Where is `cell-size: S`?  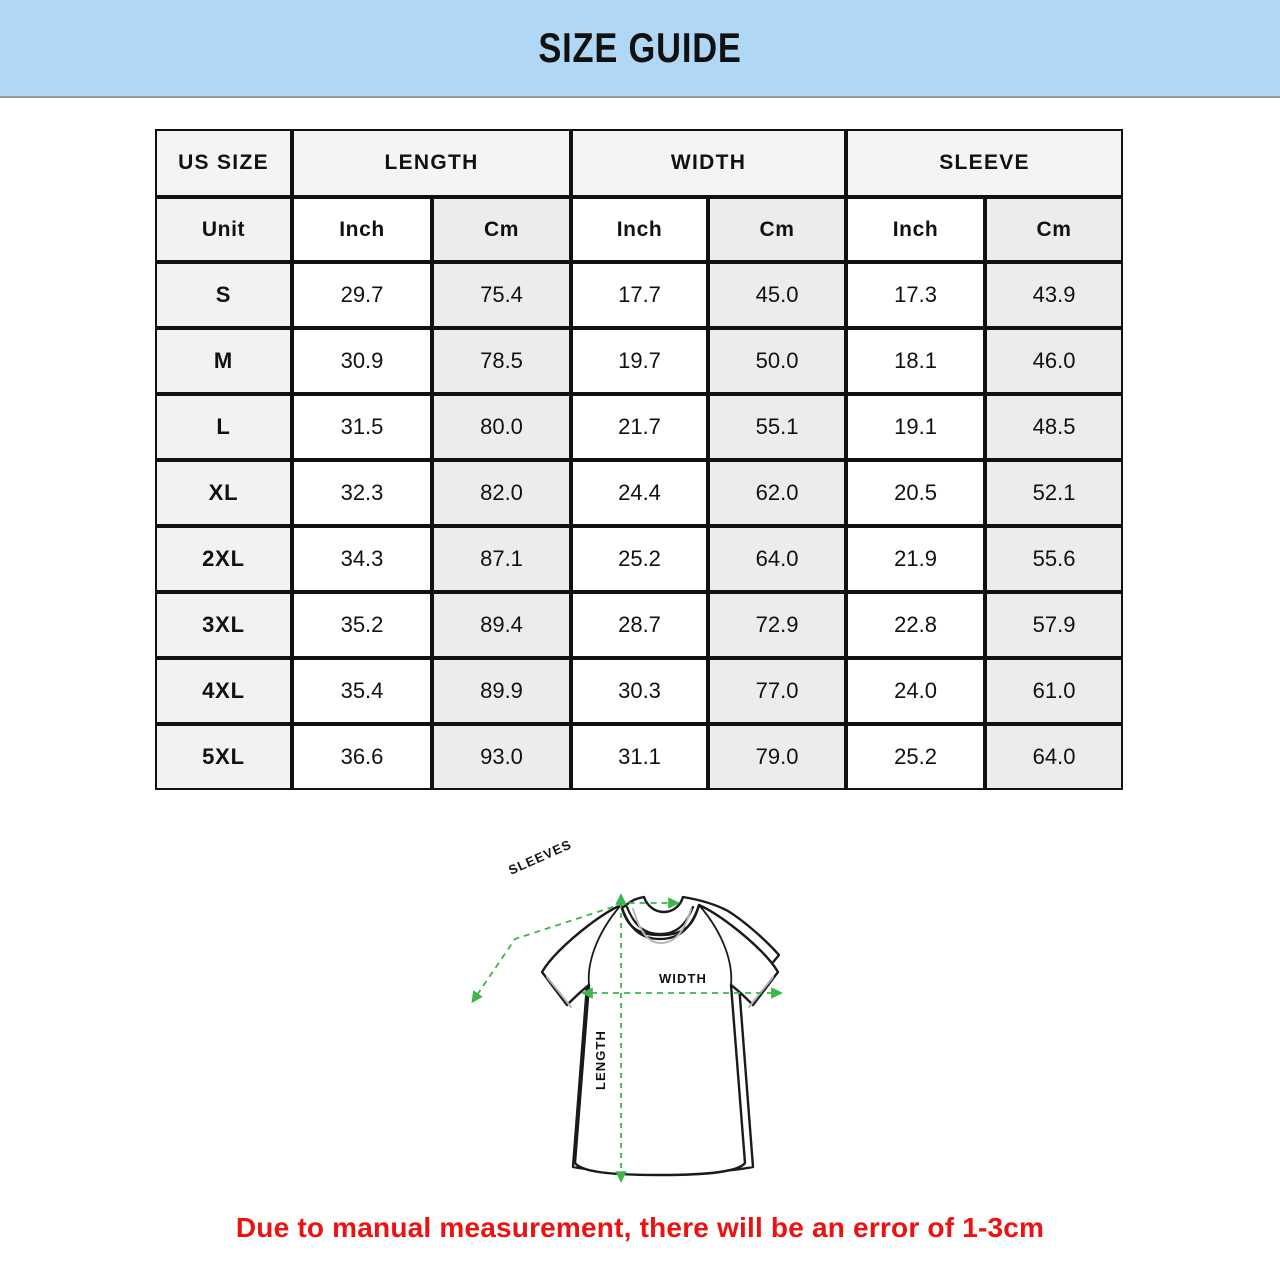
cell-size: S is located at coordinates (223, 295).